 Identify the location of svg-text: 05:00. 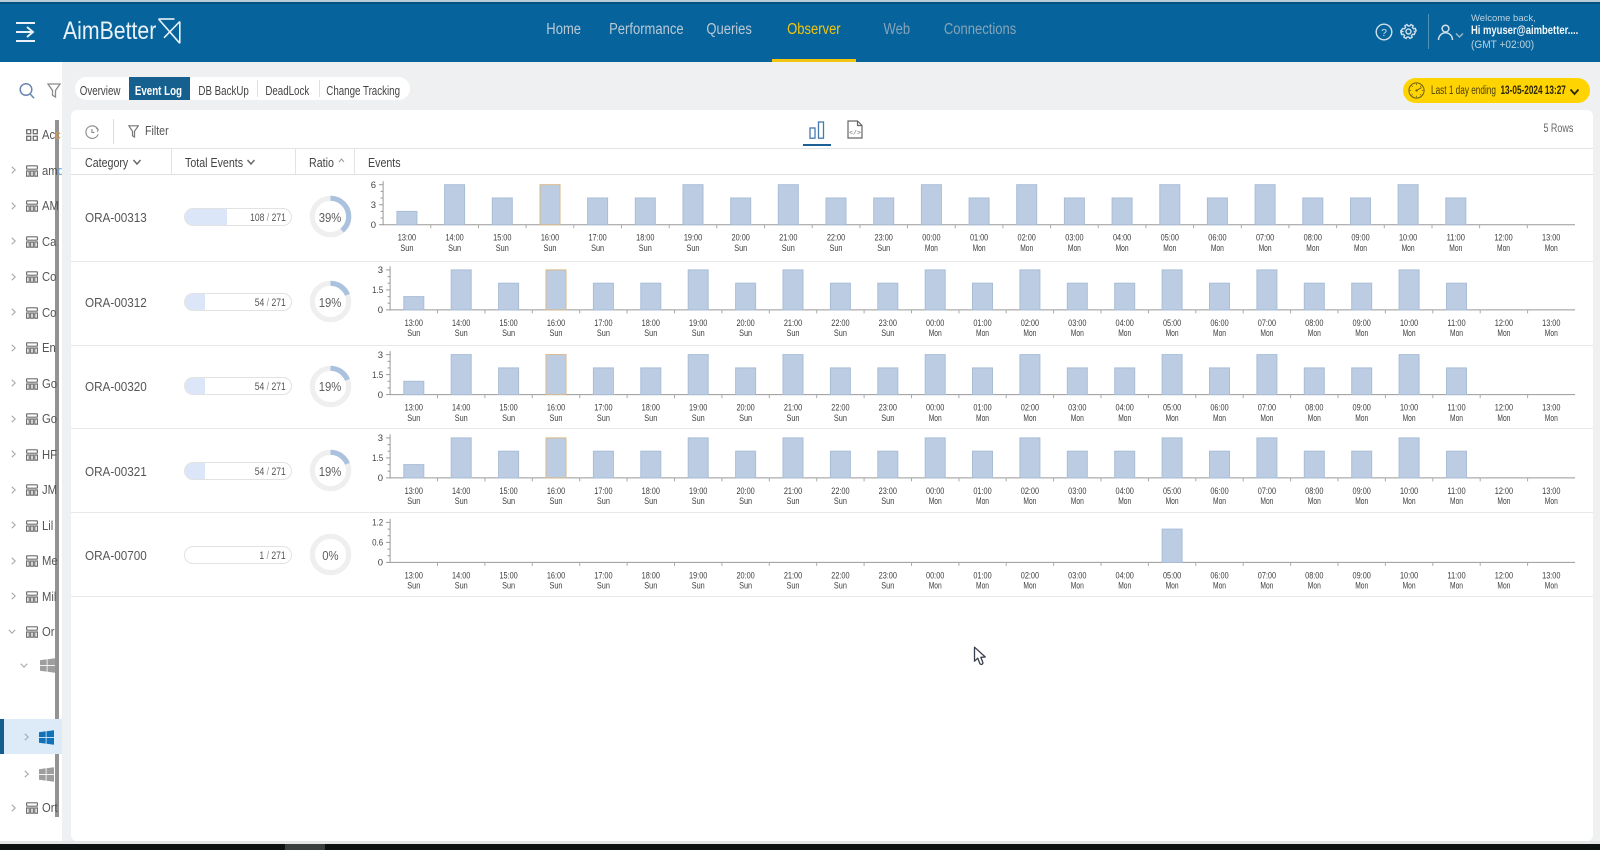
(1172, 407).